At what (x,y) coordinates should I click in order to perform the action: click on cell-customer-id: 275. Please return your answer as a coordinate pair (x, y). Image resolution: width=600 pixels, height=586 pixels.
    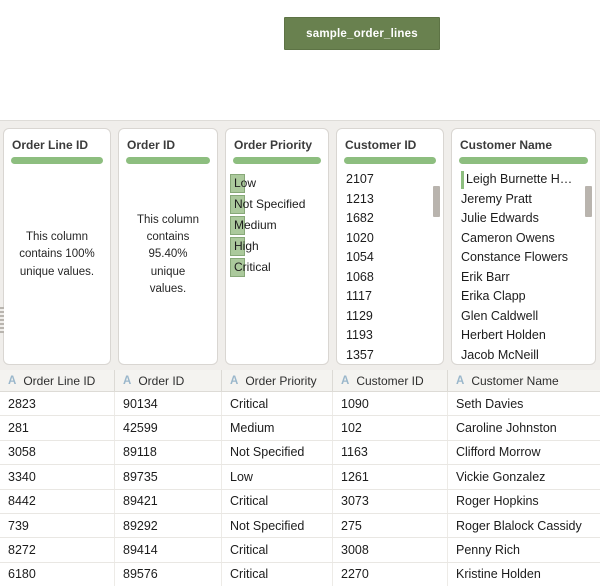
    Looking at the image, I should click on (390, 525).